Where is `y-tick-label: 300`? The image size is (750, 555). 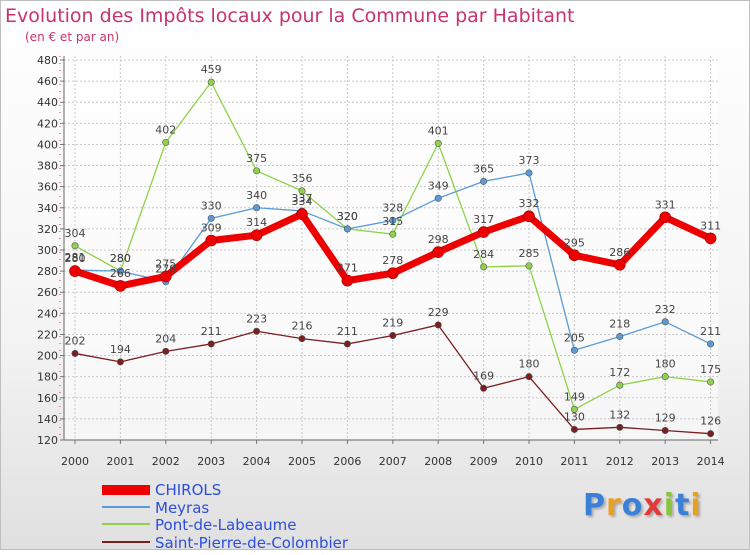
y-tick-label: 300 is located at coordinates (47, 250).